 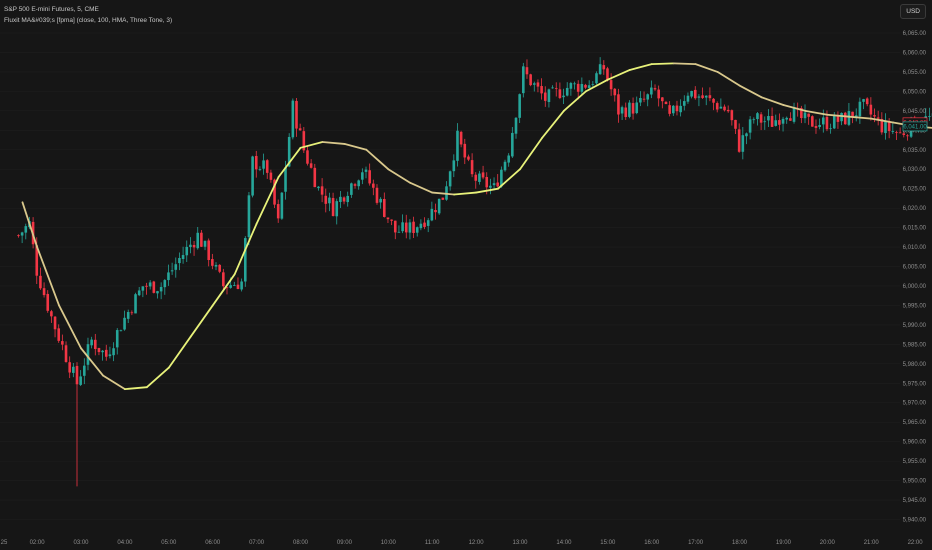 What do you see at coordinates (913, 11) in the screenshot?
I see `currency-button: USD` at bounding box center [913, 11].